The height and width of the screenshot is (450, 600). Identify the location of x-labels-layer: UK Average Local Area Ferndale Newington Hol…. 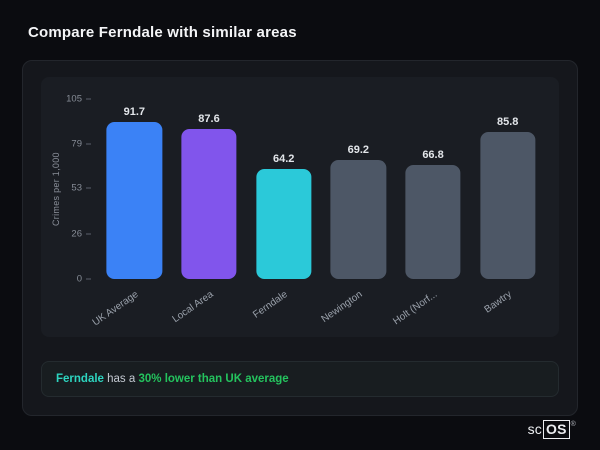
(318, 308).